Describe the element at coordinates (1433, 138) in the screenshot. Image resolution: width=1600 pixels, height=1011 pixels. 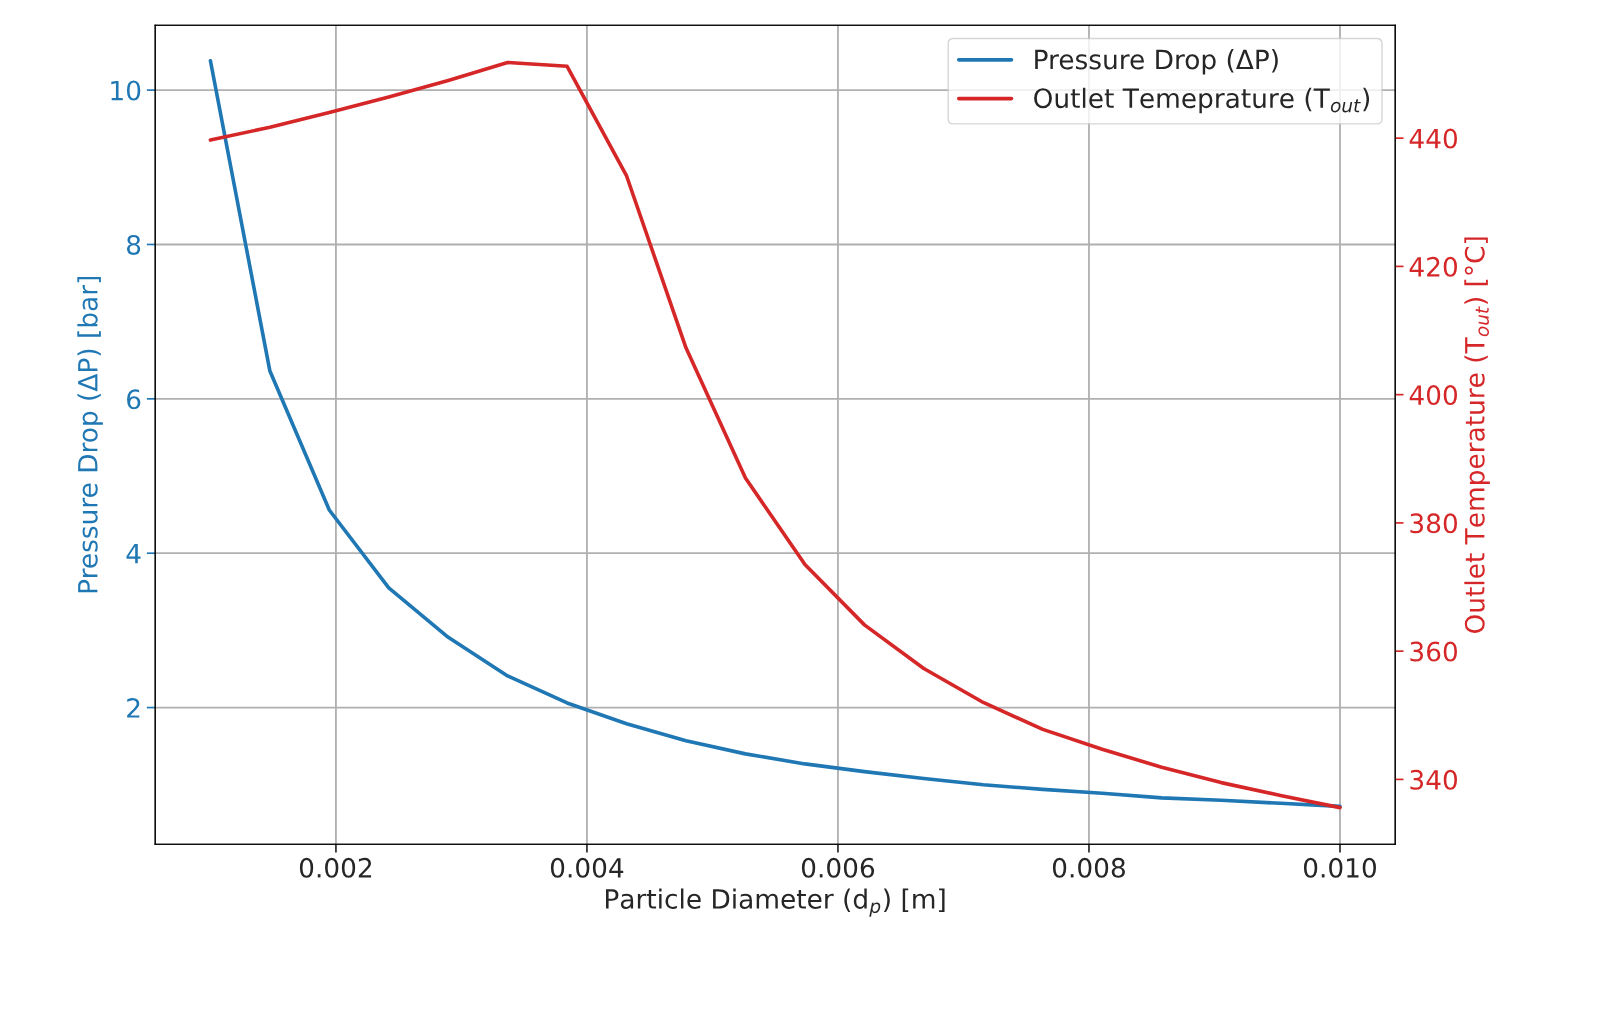
I see `y2-tick-label: 440` at that location.